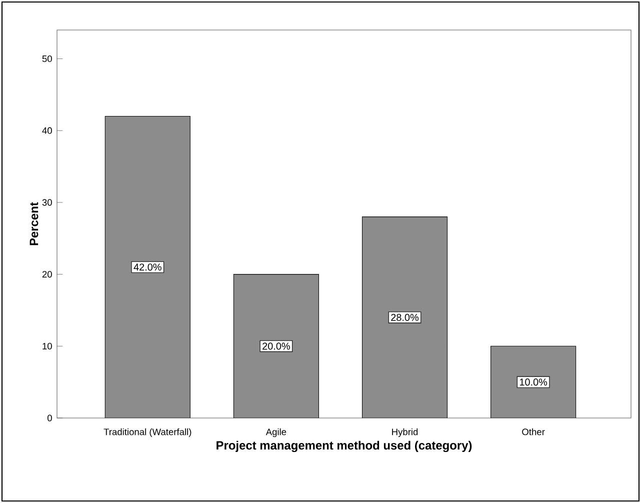 This screenshot has width=641, height=503. What do you see at coordinates (34, 224) in the screenshot?
I see `y-axis-title: Percent` at bounding box center [34, 224].